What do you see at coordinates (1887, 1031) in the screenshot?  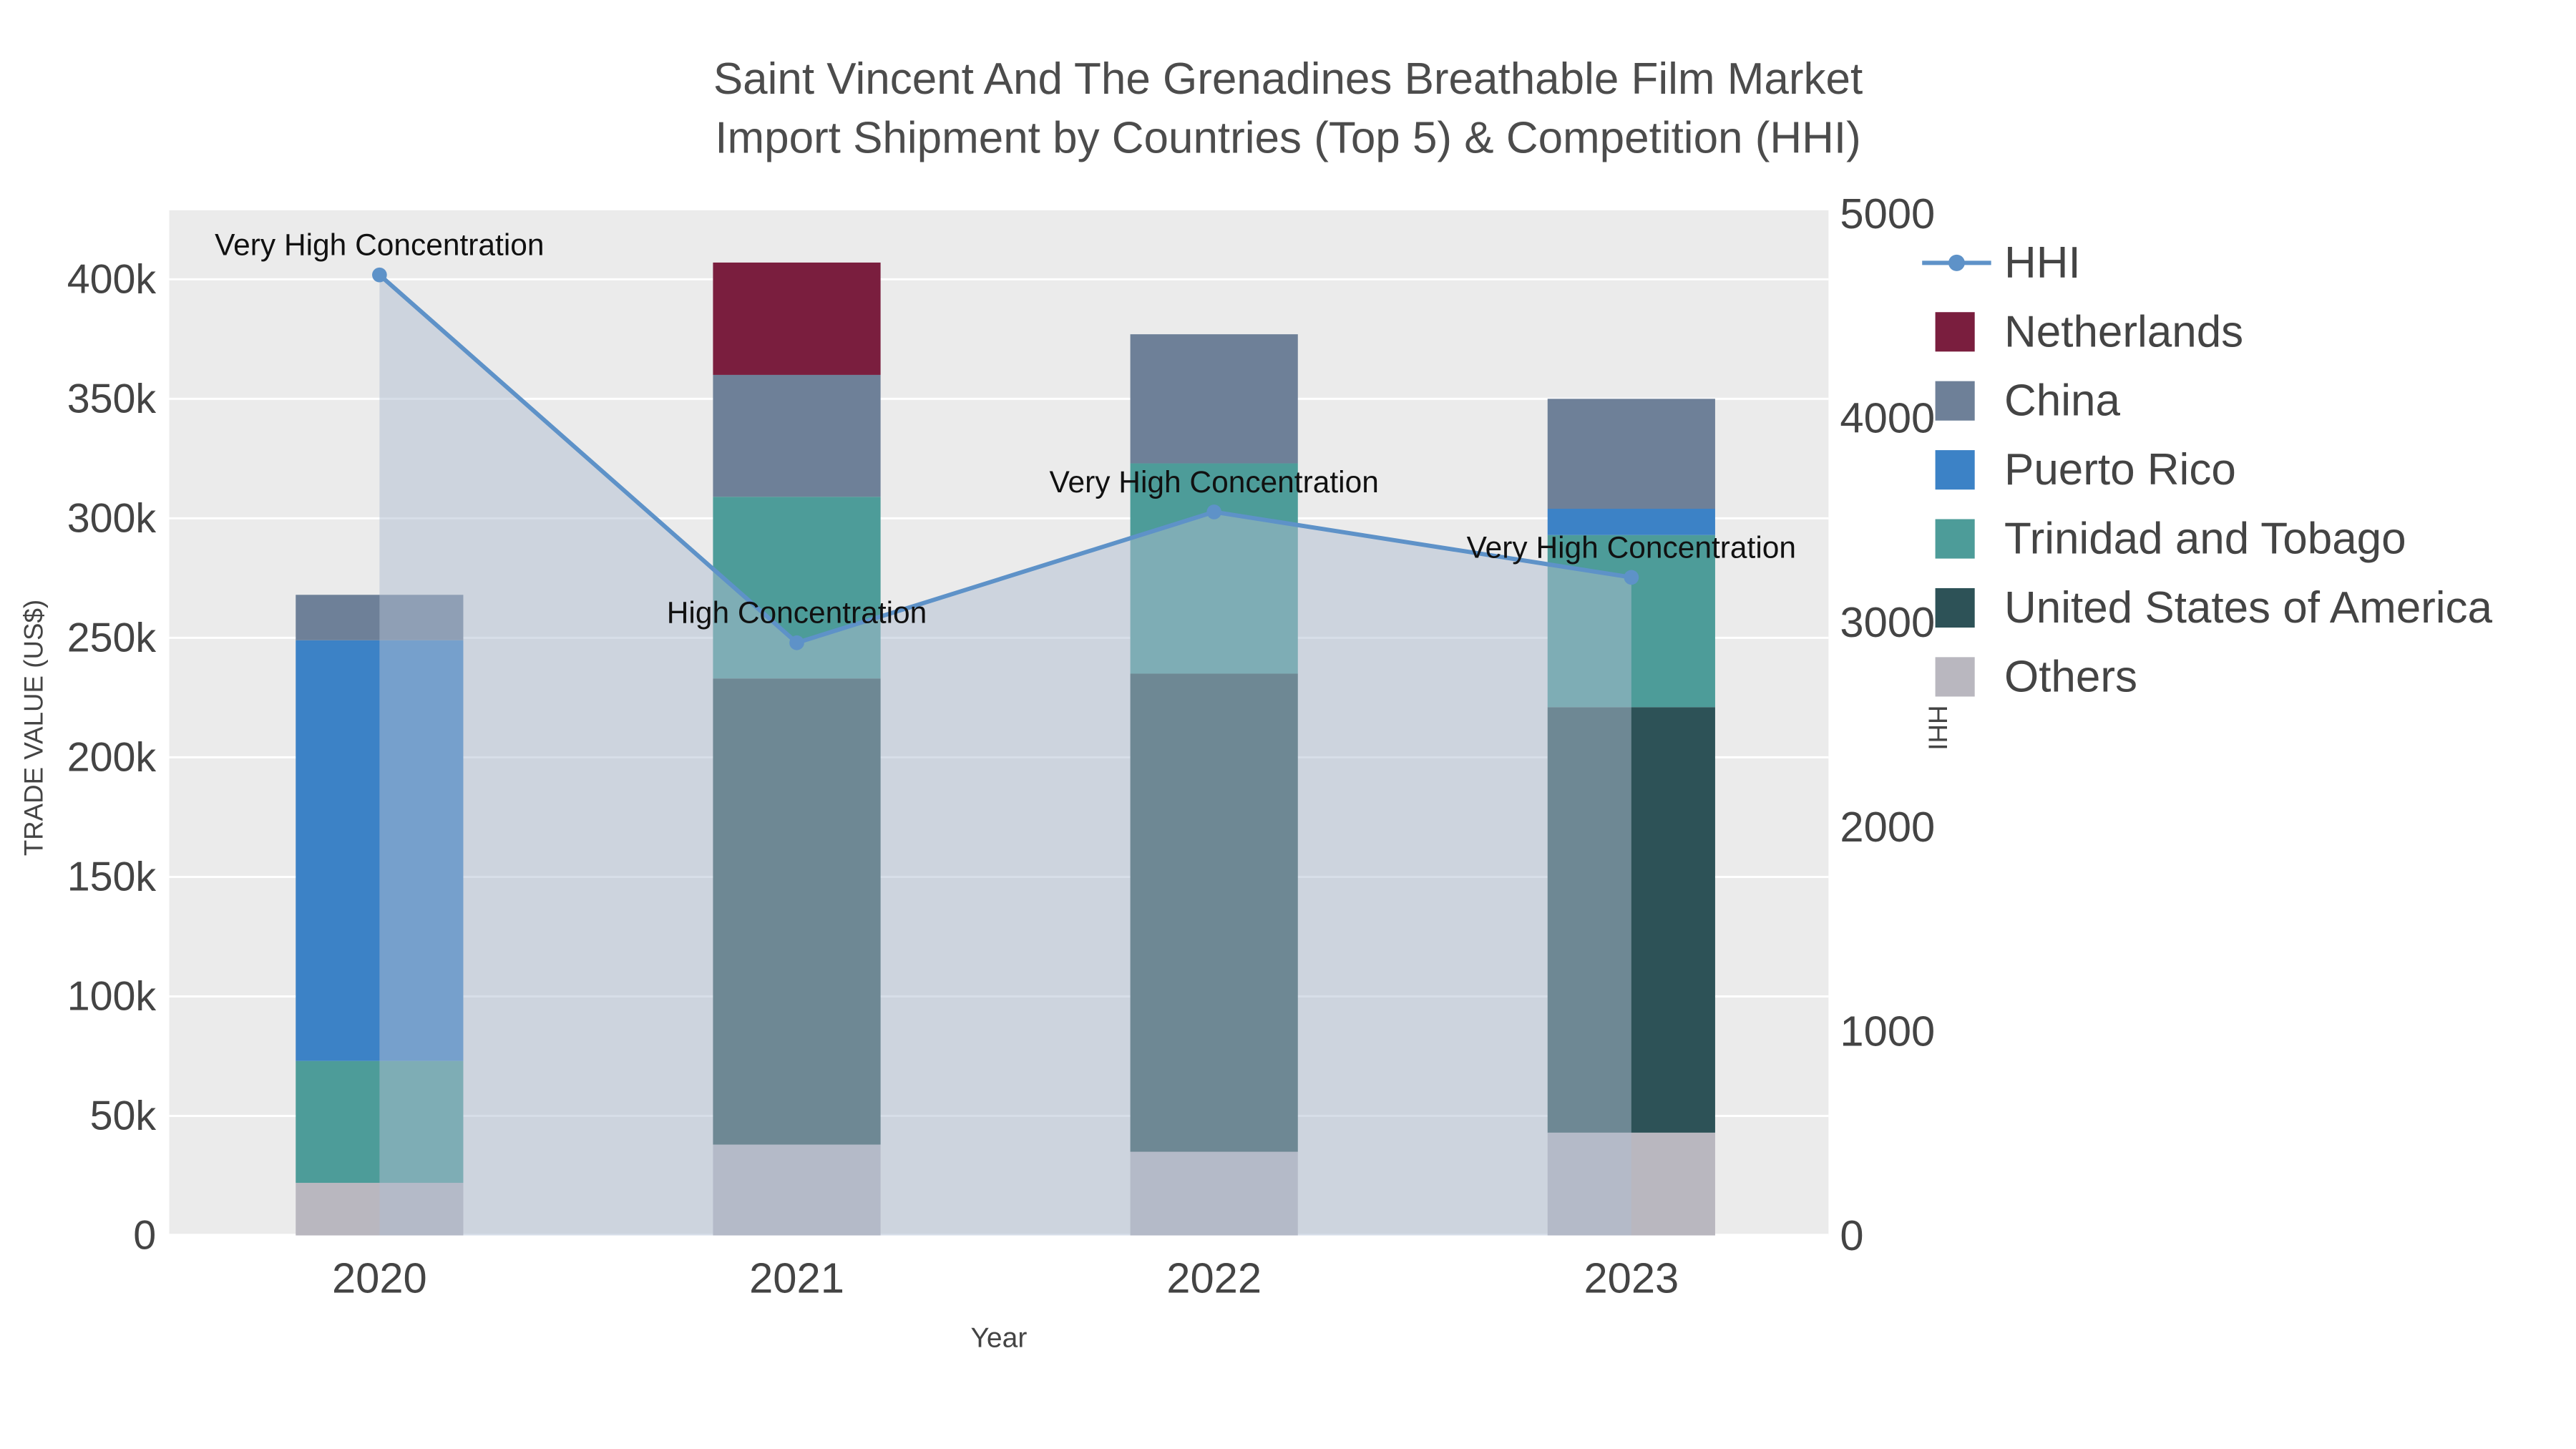 I see `y-right-tick-label: 1000` at bounding box center [1887, 1031].